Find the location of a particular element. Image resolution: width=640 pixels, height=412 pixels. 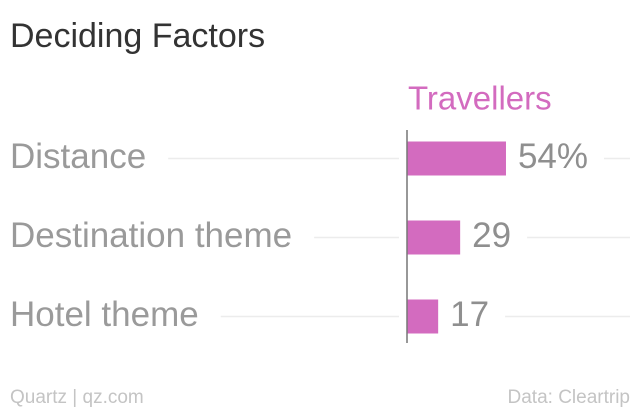

value-label: 29 is located at coordinates (491, 235).